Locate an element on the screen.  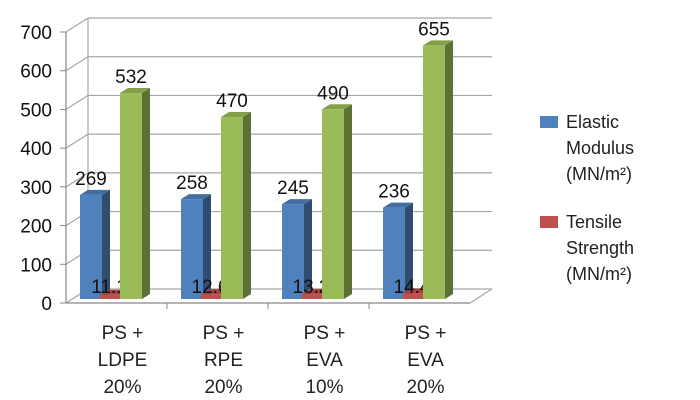
y-tick-label: 0 is located at coordinates (46, 304).